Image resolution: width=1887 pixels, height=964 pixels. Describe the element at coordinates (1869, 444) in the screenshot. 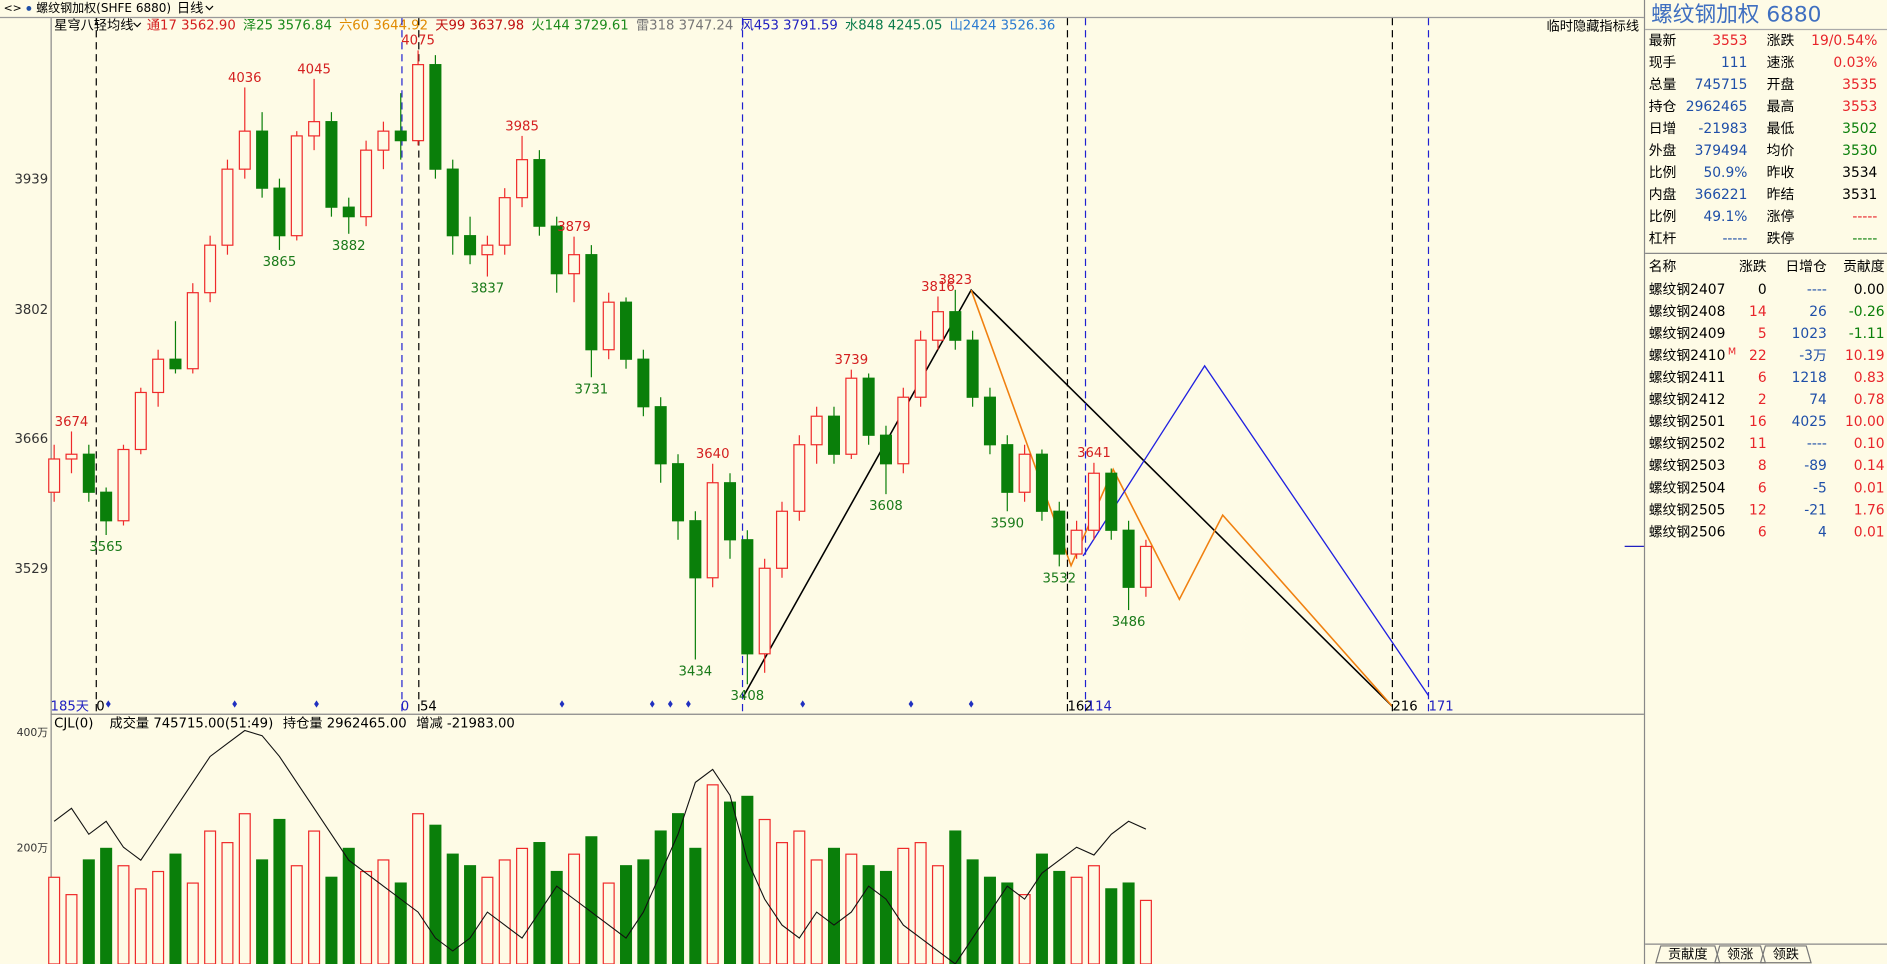

I see `table-cell: 0.10` at that location.